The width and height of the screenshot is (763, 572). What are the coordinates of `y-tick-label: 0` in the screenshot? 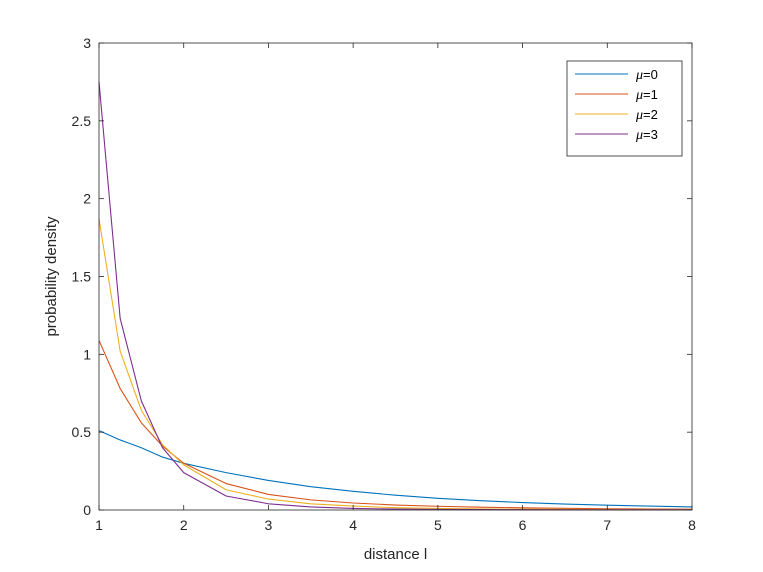 It's located at (87, 510).